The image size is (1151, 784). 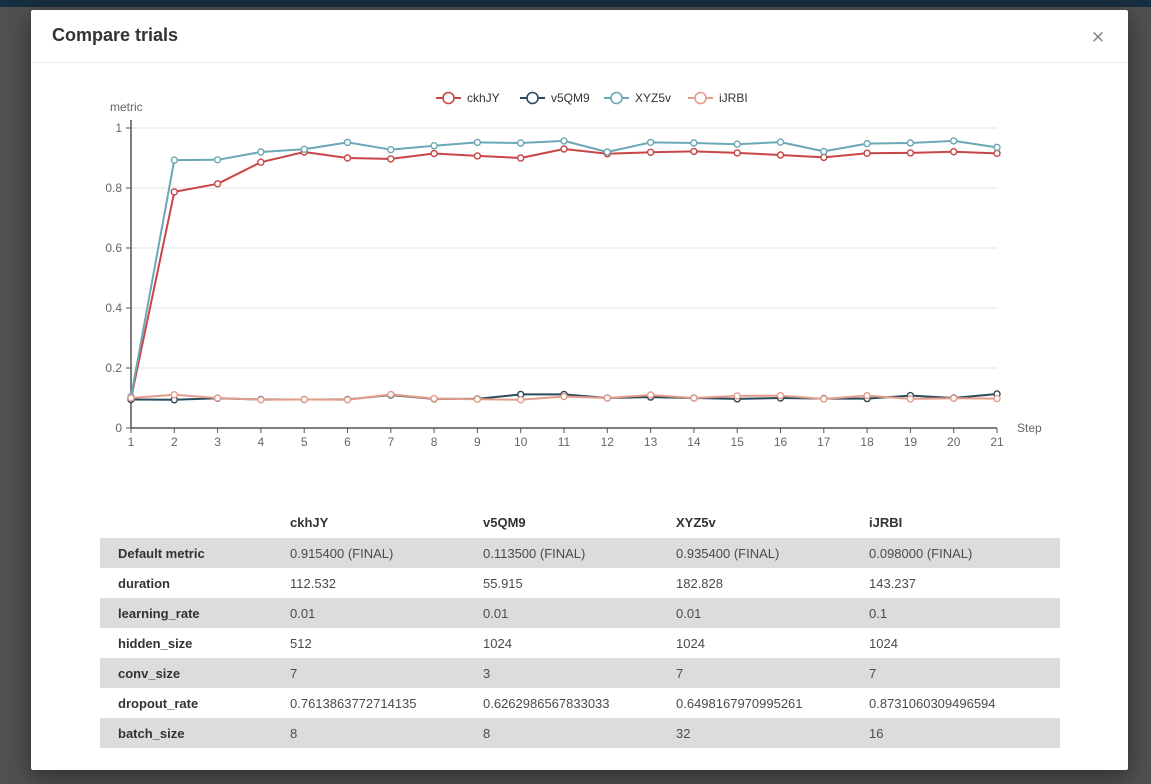 What do you see at coordinates (580, 583) in the screenshot?
I see `table-row: duration 112.532 55.915 182.828 143.237` at bounding box center [580, 583].